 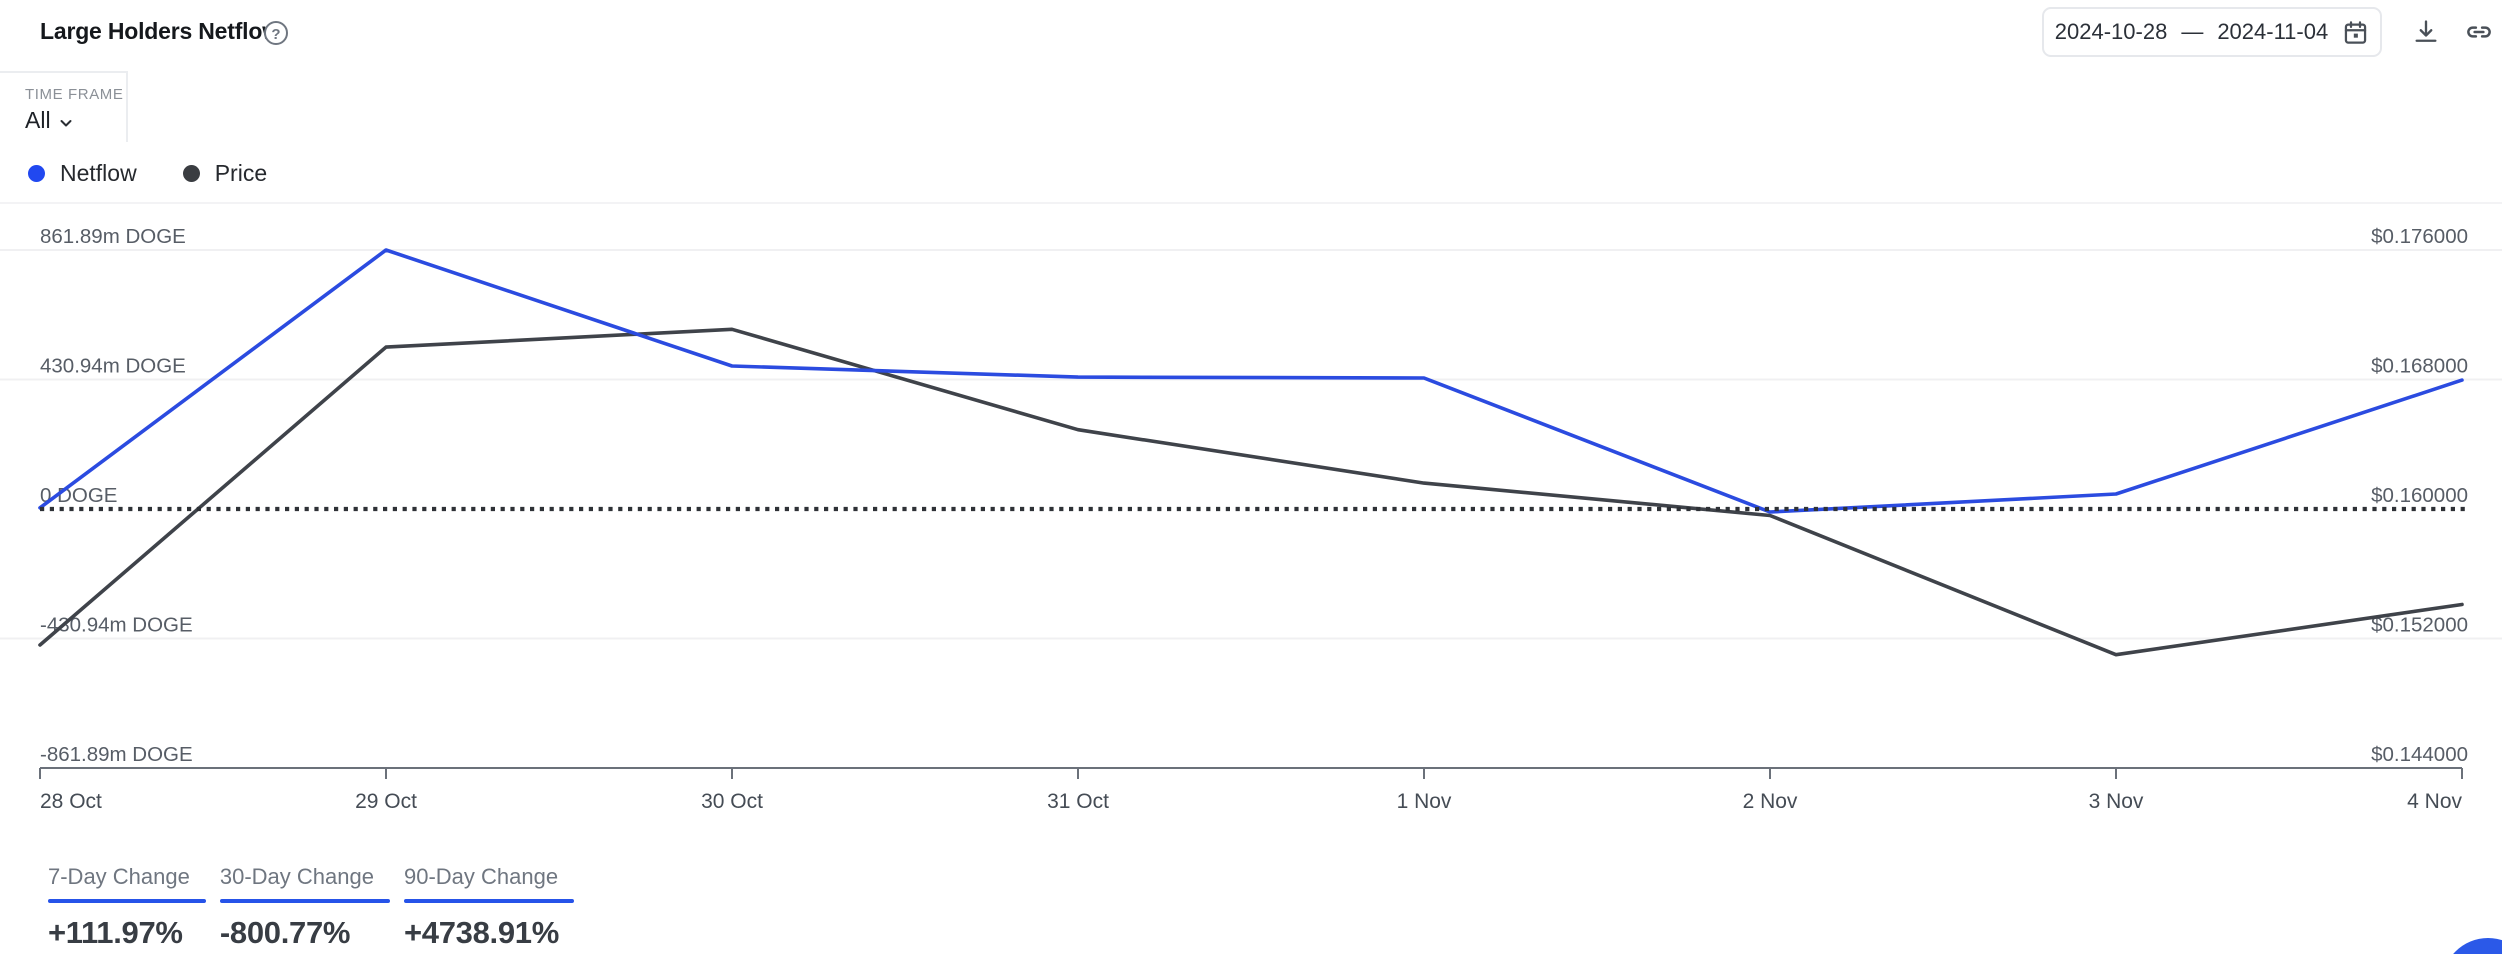 What do you see at coordinates (1424, 801) in the screenshot?
I see `x-axis-label: 1 Nov` at bounding box center [1424, 801].